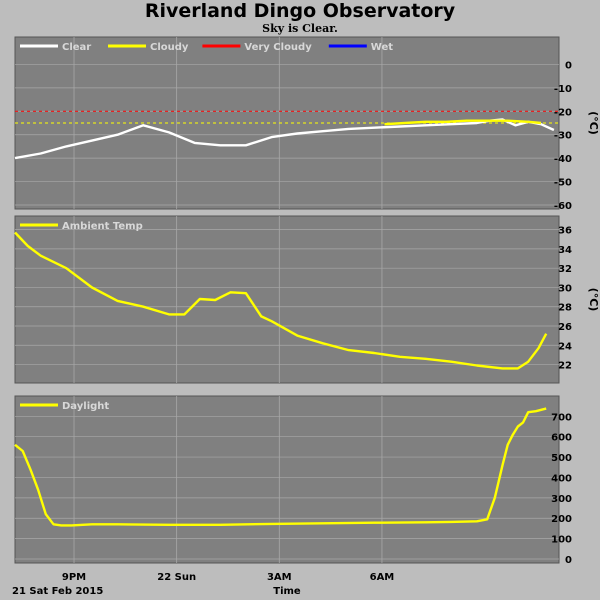  What do you see at coordinates (565, 366) in the screenshot?
I see `y-tick-label: 22` at bounding box center [565, 366].